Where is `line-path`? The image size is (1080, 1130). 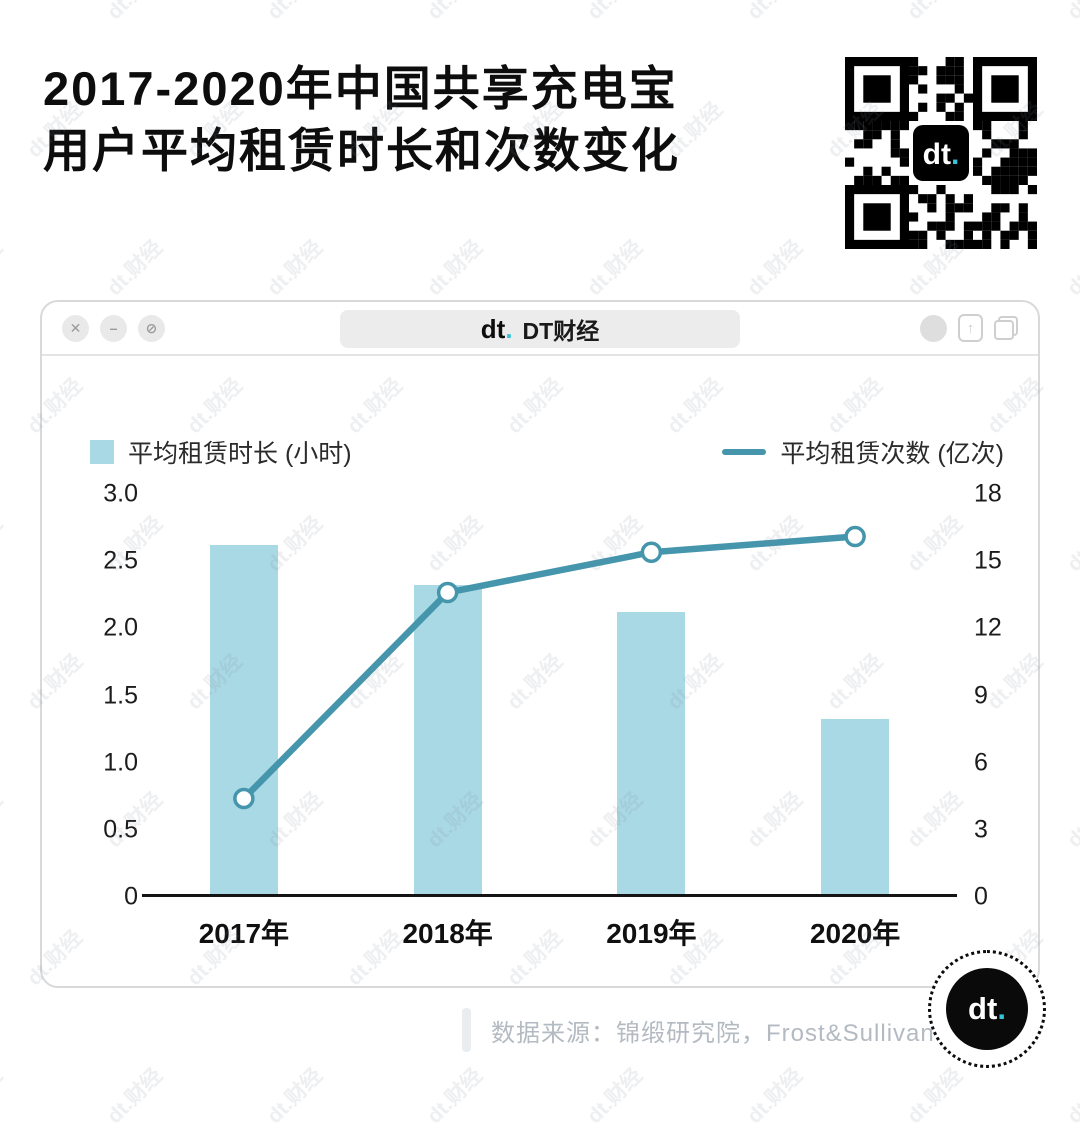
line-path is located at coordinates (549, 667).